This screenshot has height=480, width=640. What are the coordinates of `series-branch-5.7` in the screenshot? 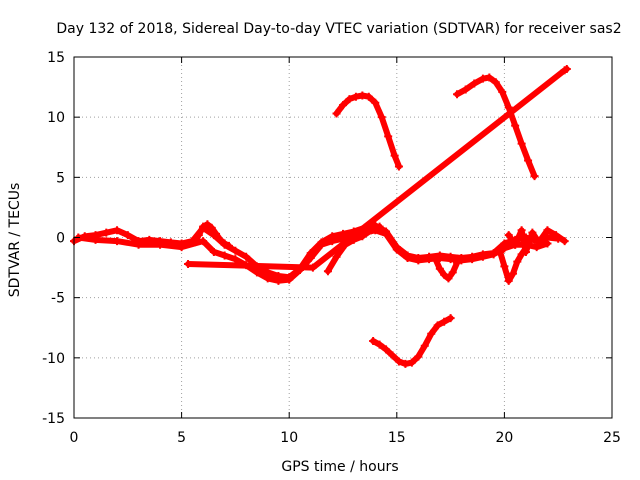 It's located at (211, 235).